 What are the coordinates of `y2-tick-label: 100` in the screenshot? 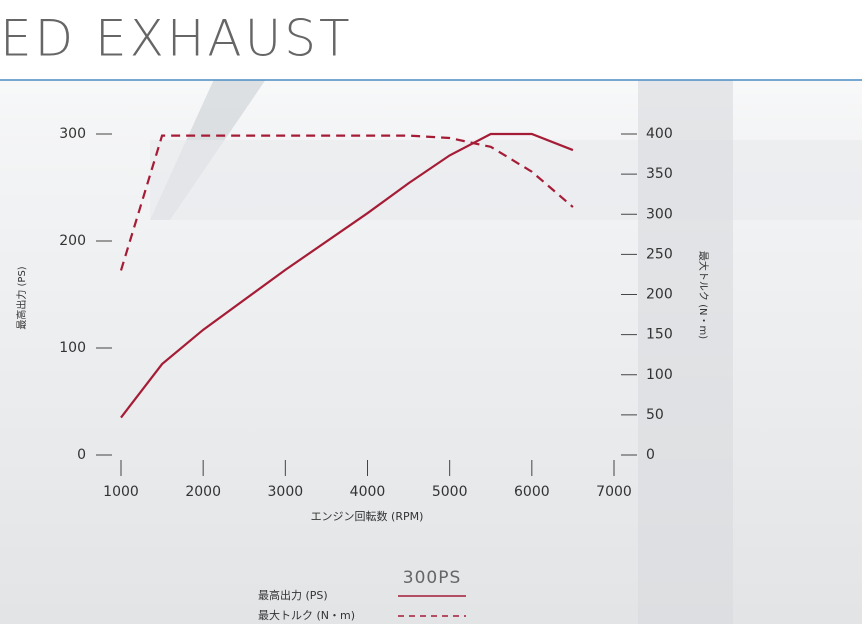 It's located at (659, 375).